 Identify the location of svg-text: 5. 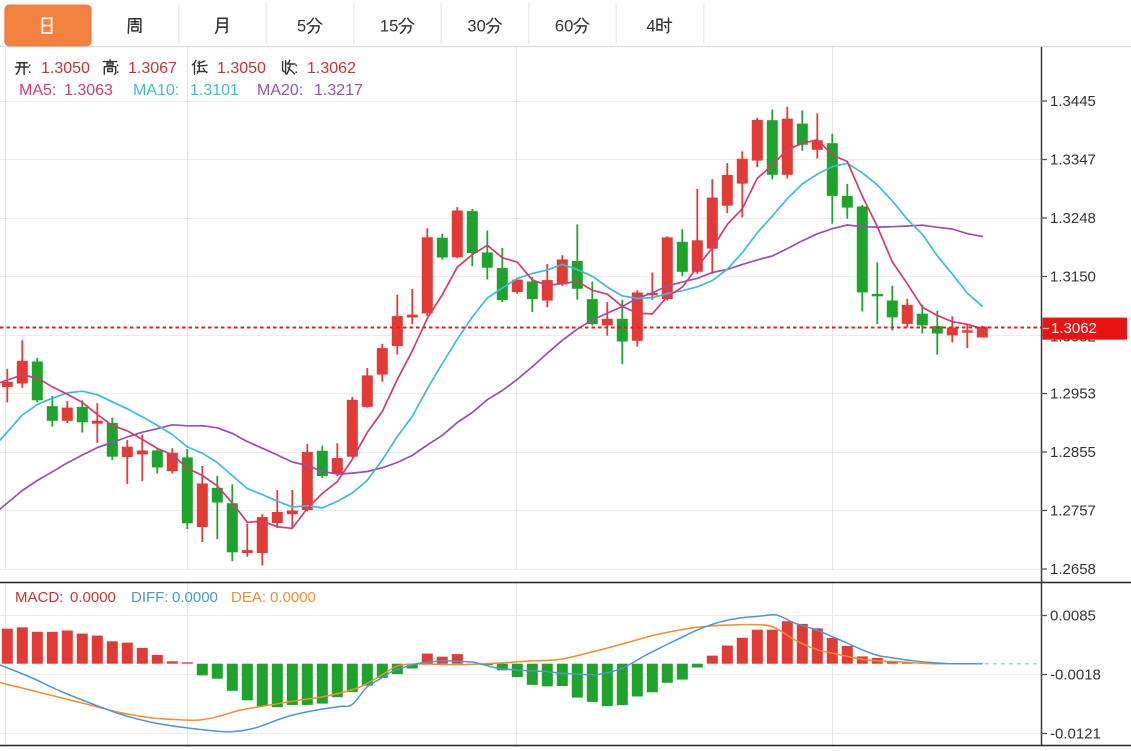
(301, 27).